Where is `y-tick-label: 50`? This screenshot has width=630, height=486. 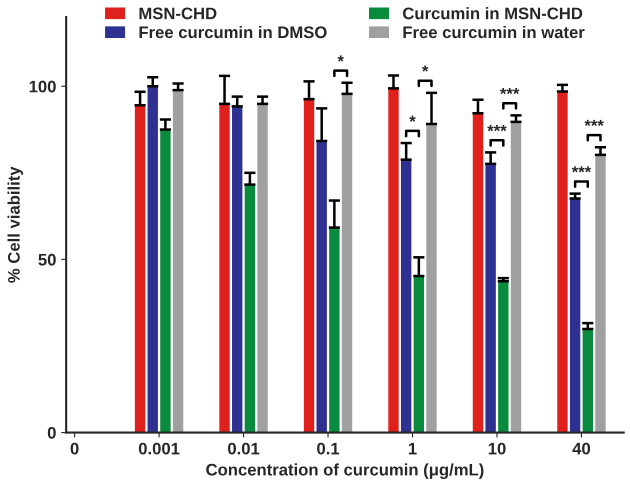 y-tick-label: 50 is located at coordinates (47, 260).